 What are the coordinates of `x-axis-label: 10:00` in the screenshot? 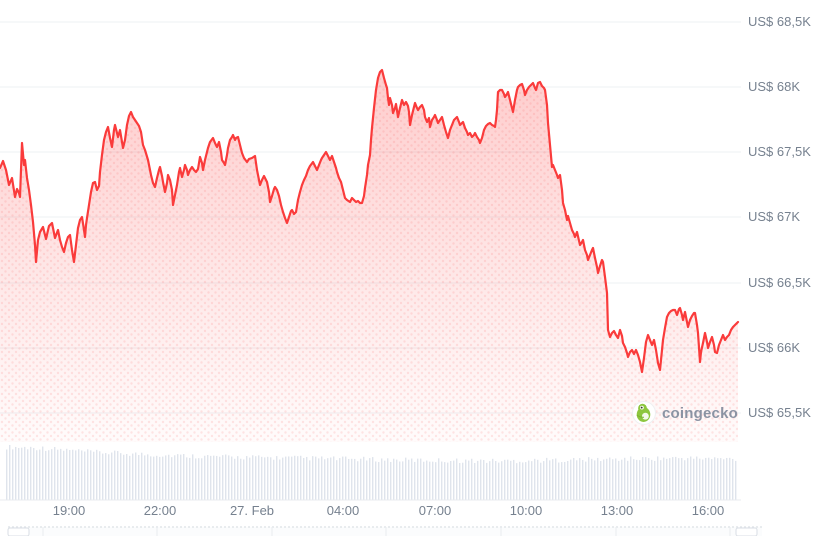 It's located at (526, 510).